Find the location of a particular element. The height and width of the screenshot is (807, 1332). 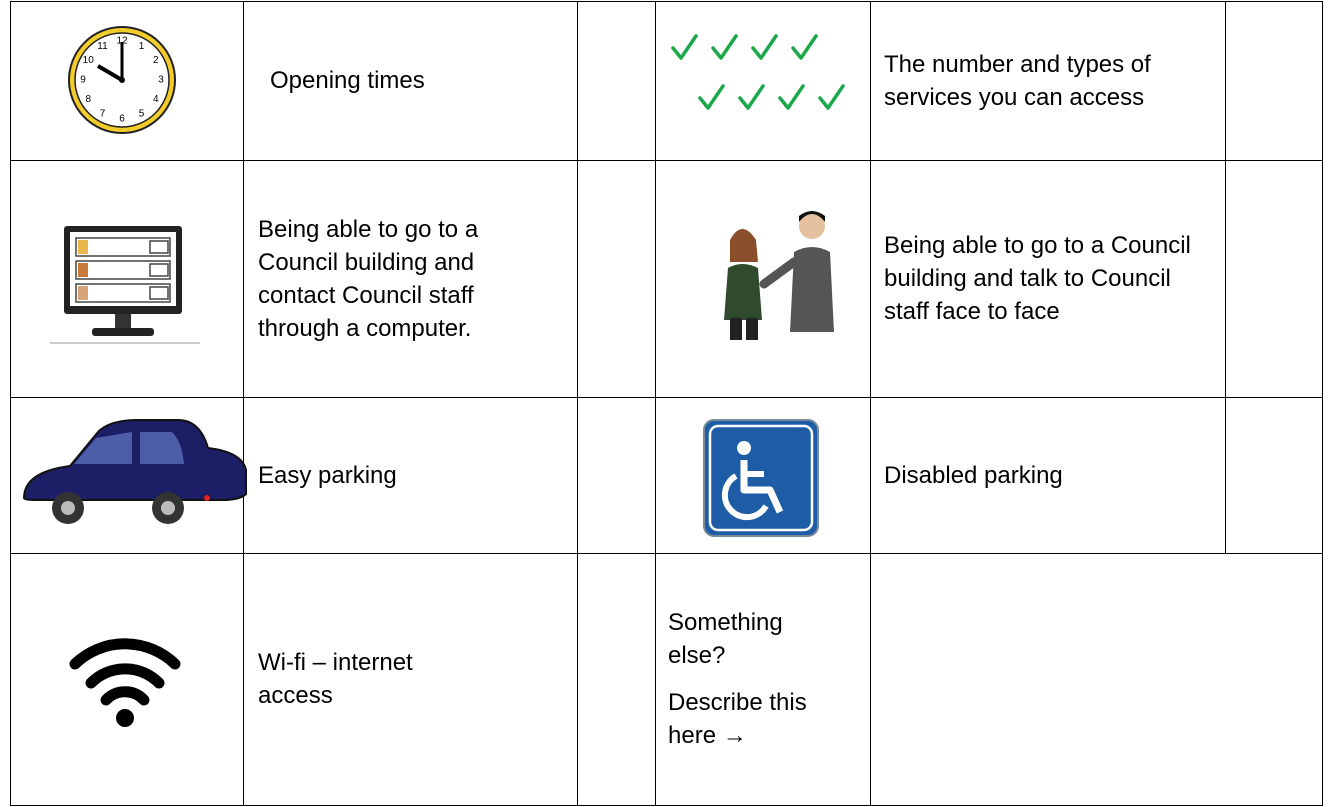

clock-numeral: 6 is located at coordinates (122, 119).